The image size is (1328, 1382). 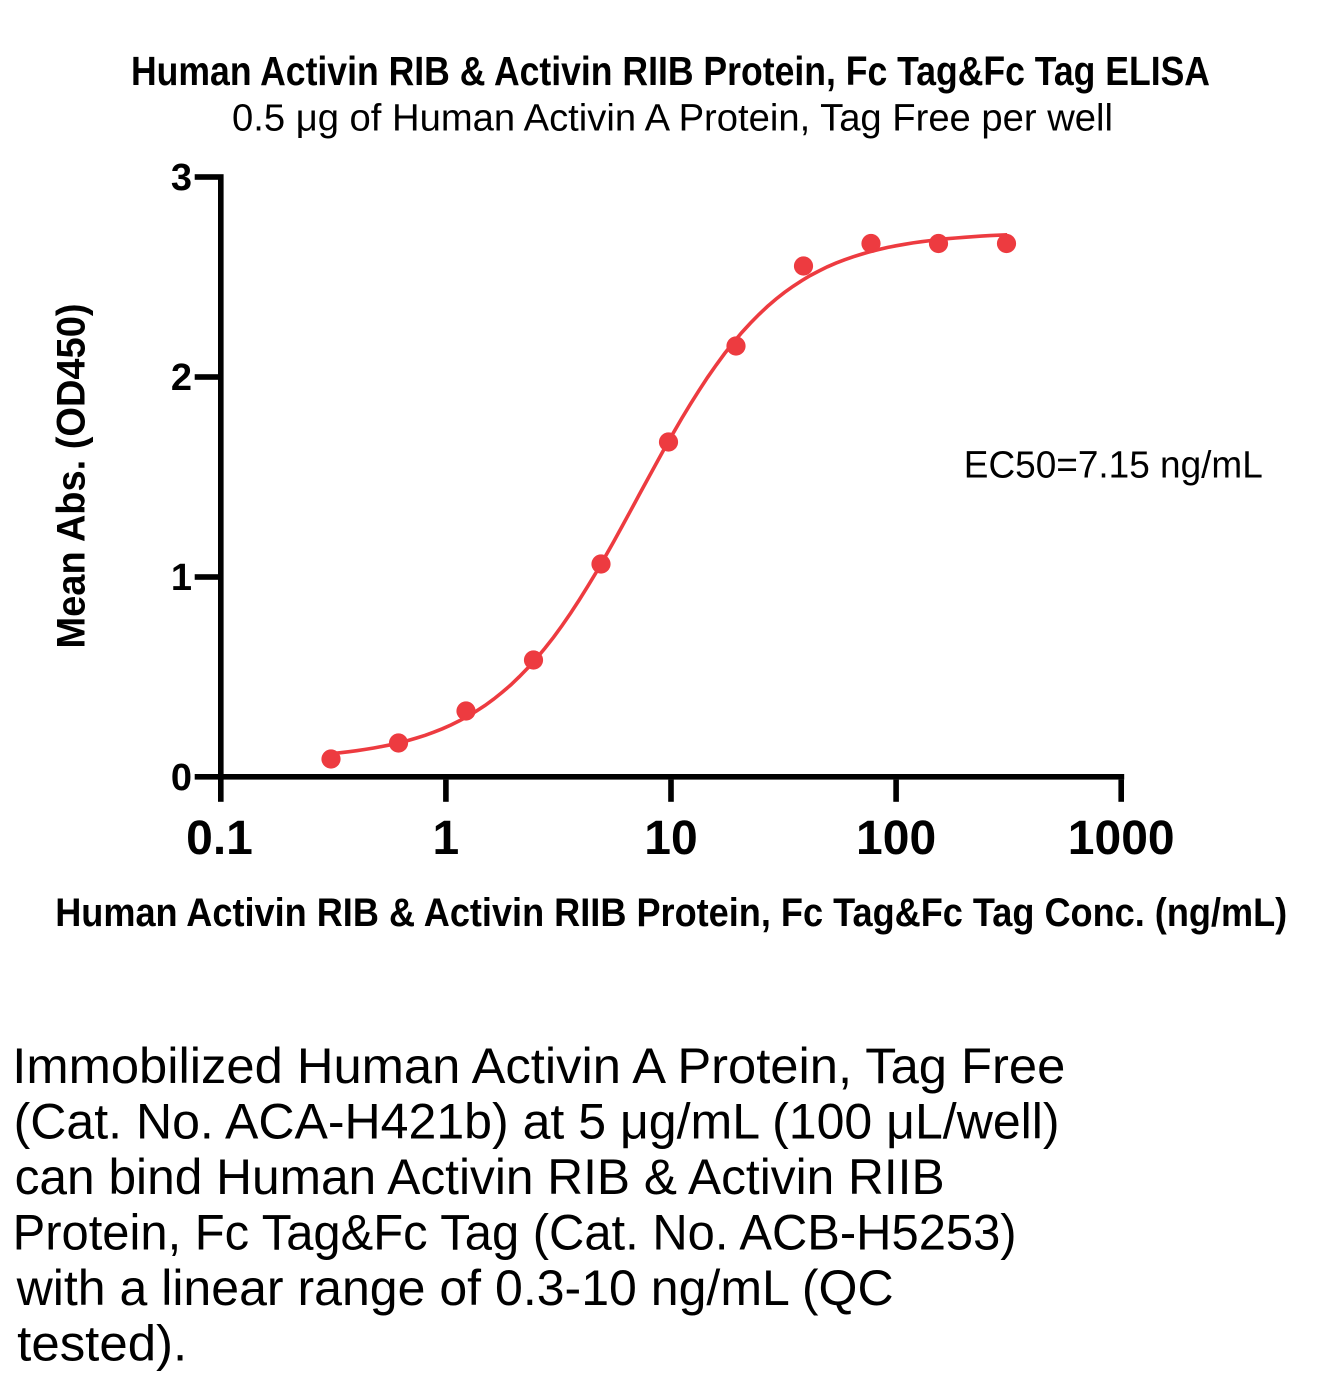 What do you see at coordinates (181, 178) in the screenshot?
I see `svg-text: 3` at bounding box center [181, 178].